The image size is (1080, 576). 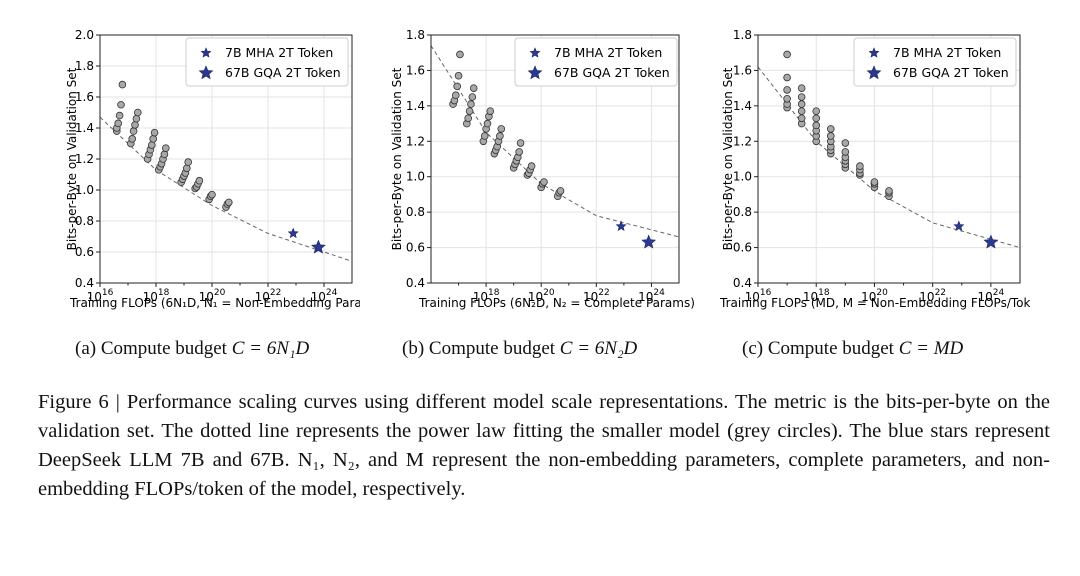 What do you see at coordinates (598, 348) in the screenshot?
I see `subcaption-b-formula: C = 6N₂D` at bounding box center [598, 348].